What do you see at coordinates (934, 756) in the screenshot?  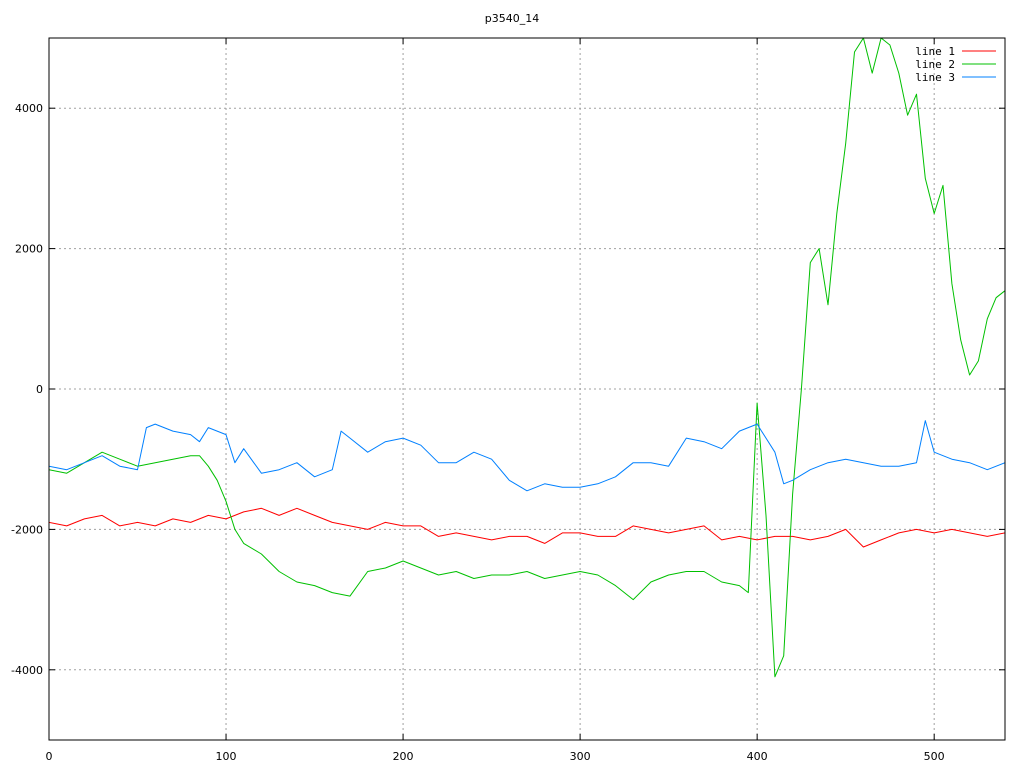 I see `x-tick-label: 500` at bounding box center [934, 756].